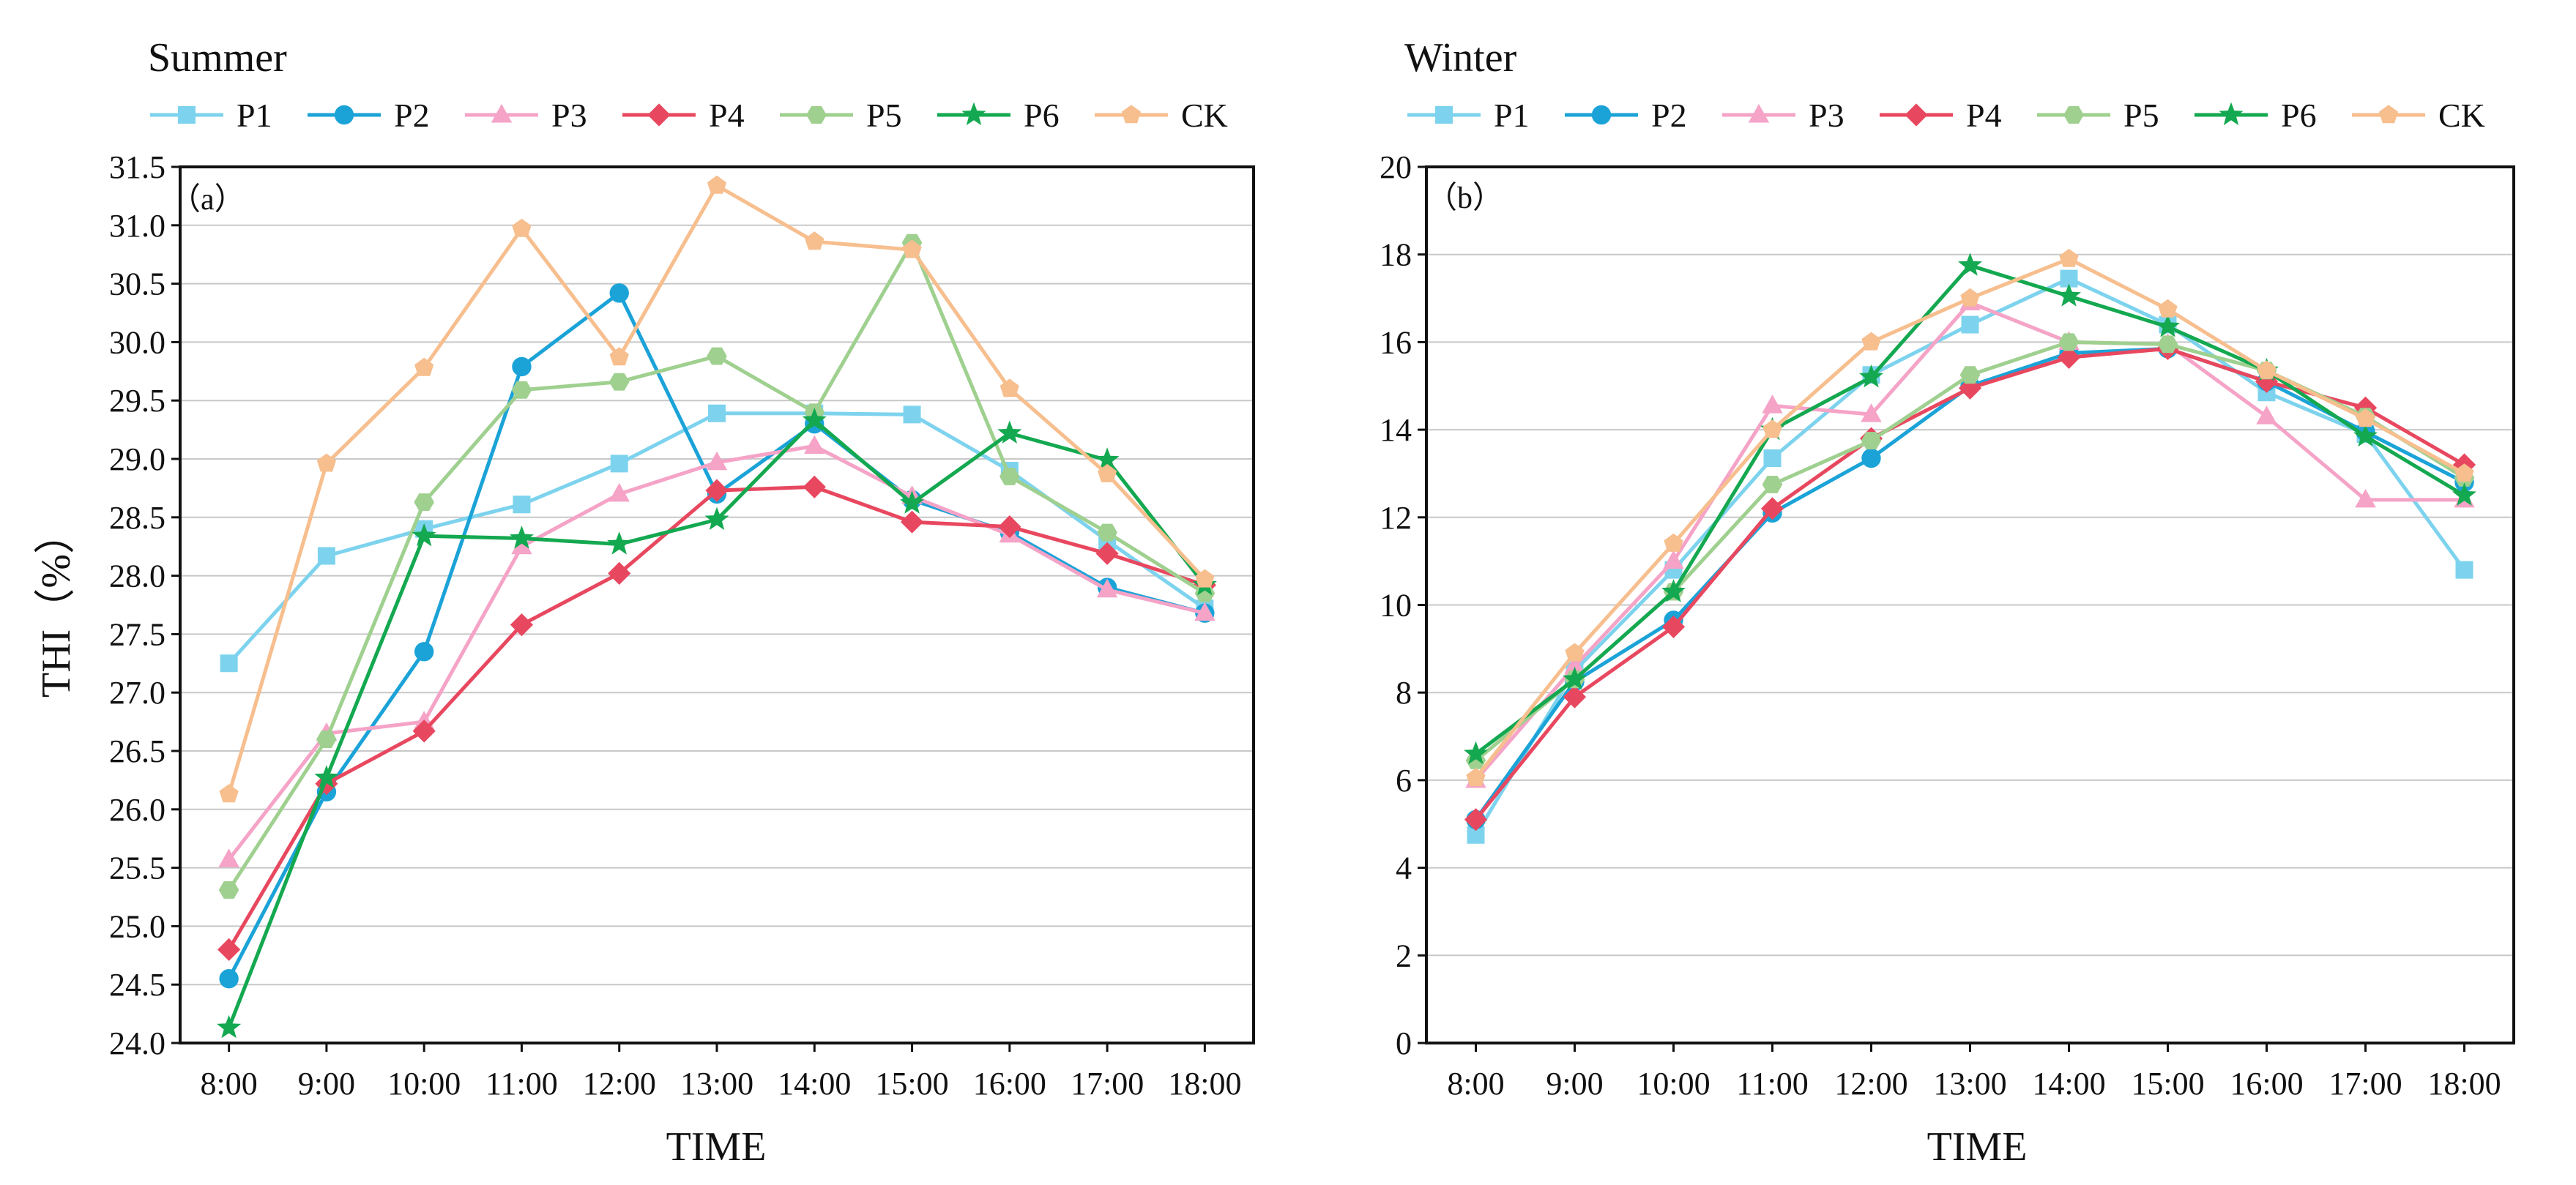 The width and height of the screenshot is (2576, 1185). I want to click on x-tick-label: 15:00, so click(2167, 1084).